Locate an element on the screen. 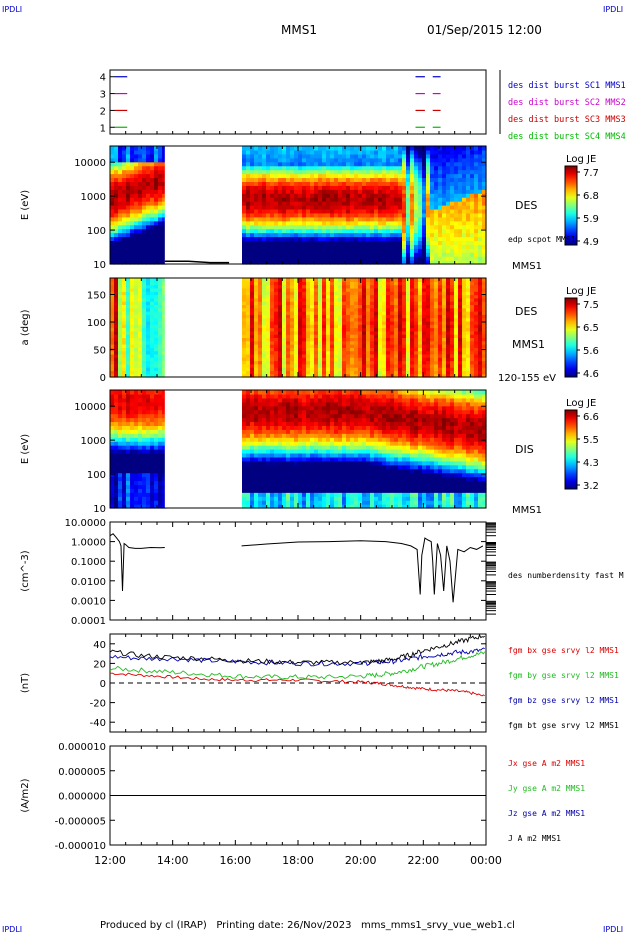  des_pitch-colorbar-label: 6.5 is located at coordinates (591, 328).